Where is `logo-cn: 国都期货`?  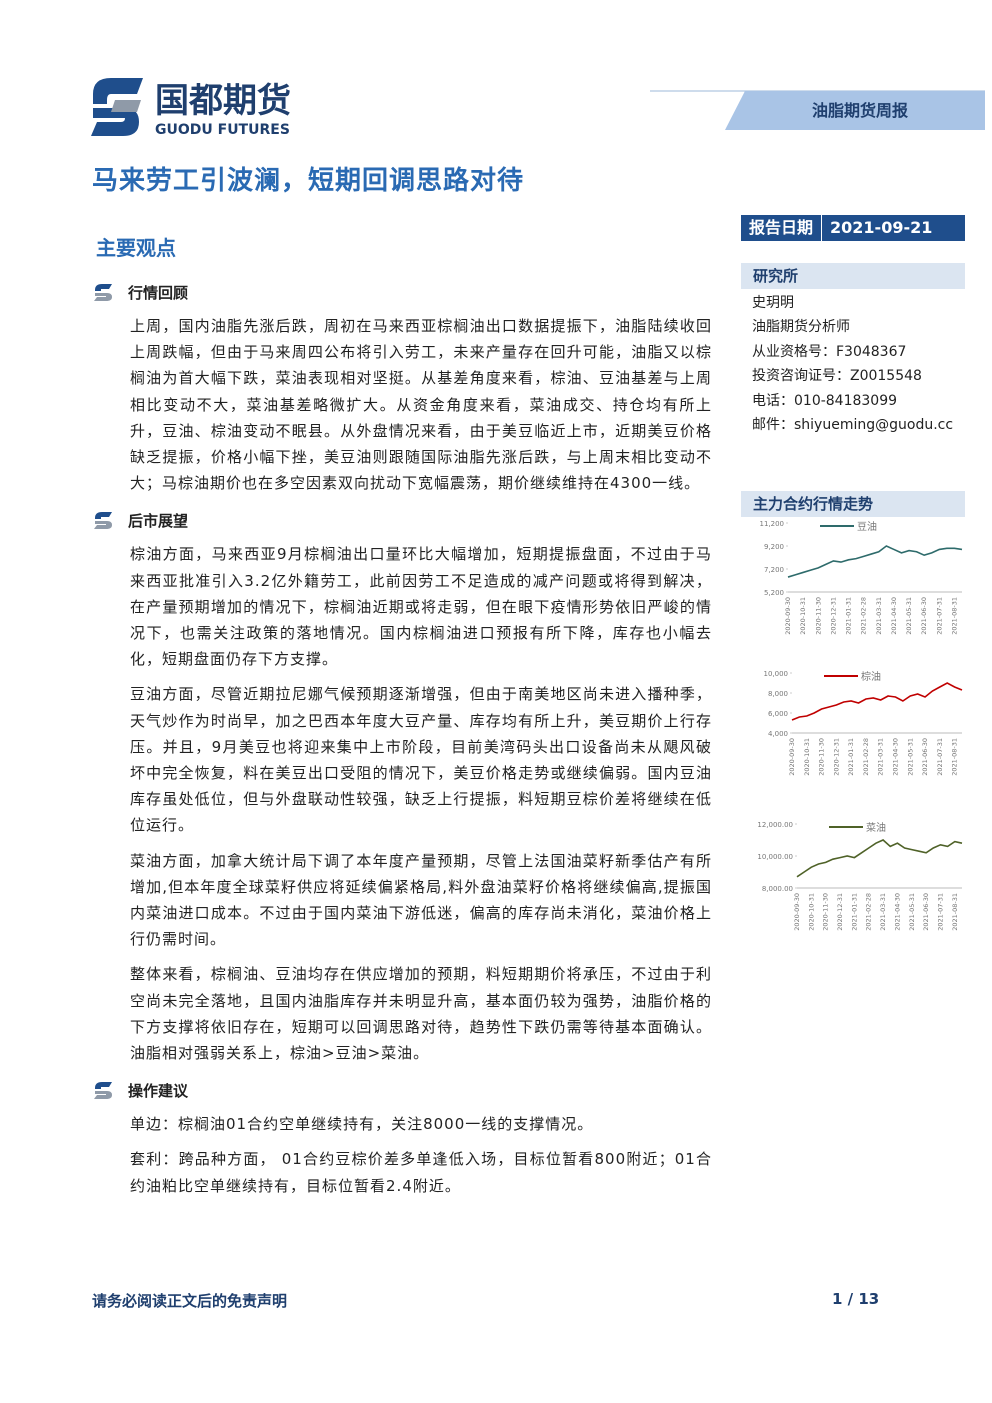
logo-cn: 国都期货 is located at coordinates (223, 101).